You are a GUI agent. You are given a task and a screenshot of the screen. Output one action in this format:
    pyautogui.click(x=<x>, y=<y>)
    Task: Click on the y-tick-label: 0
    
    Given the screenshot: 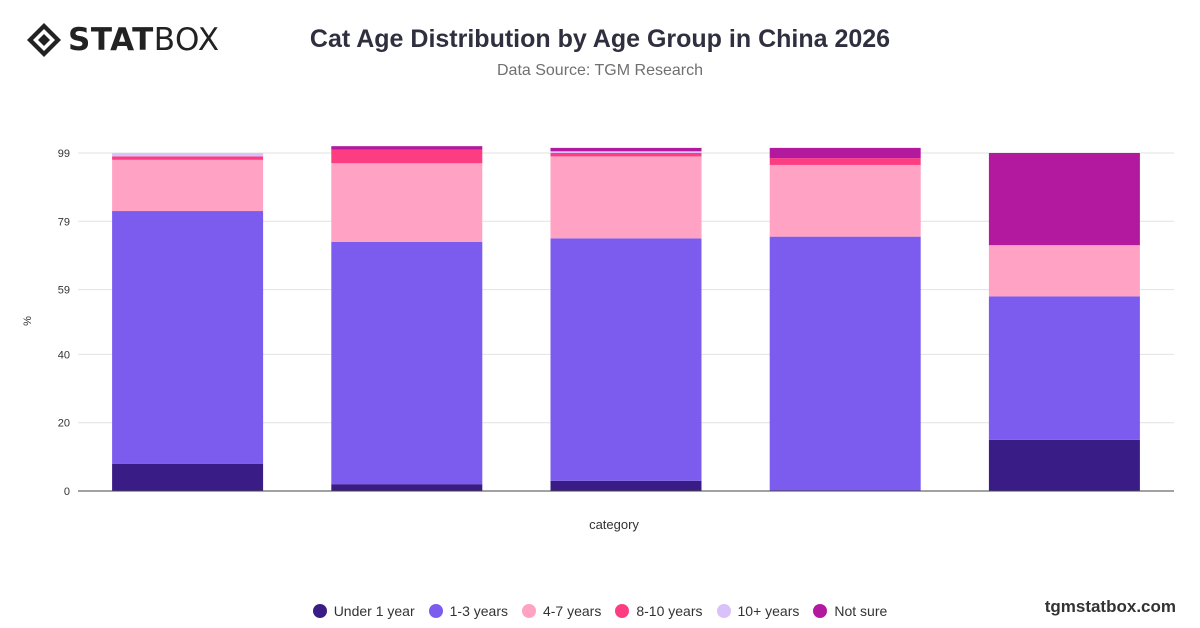 What is the action you would take?
    pyautogui.click(x=67, y=492)
    